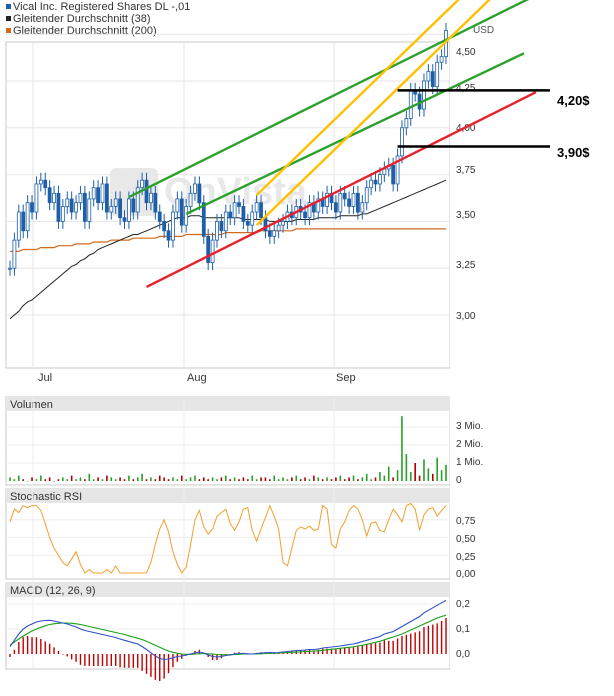 The width and height of the screenshot is (614, 696). What do you see at coordinates (45, 378) in the screenshot?
I see `x-tick-jul: Jul` at bounding box center [45, 378].